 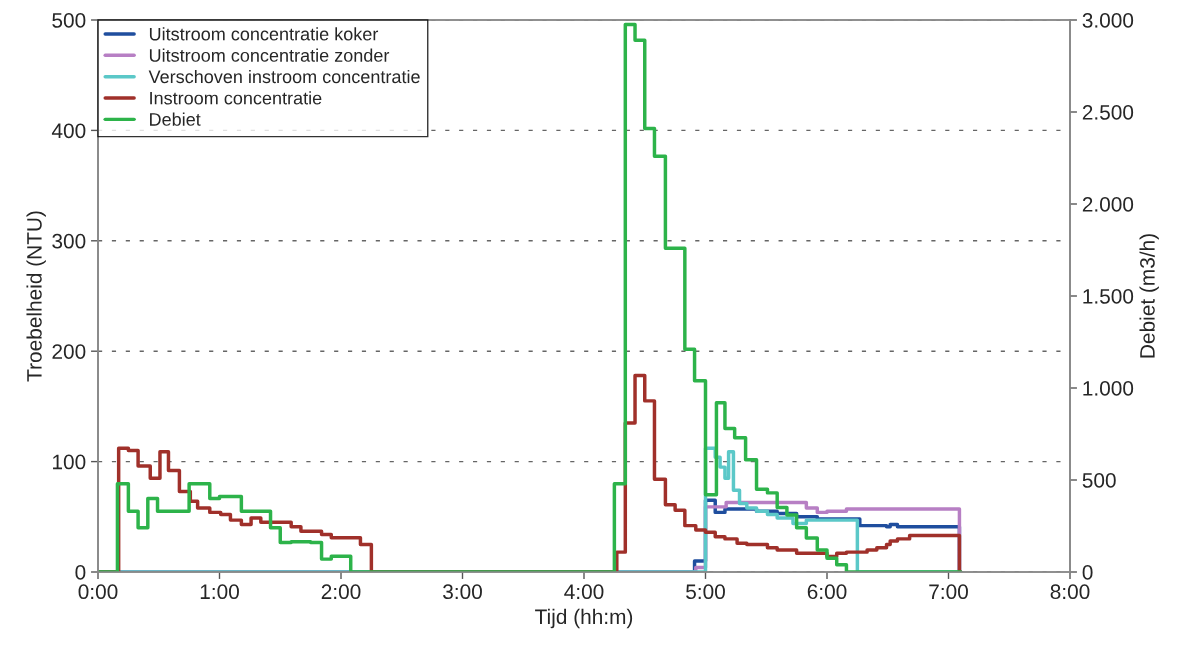 I want to click on y2-tick-label: 2.500, so click(x=1108, y=112).